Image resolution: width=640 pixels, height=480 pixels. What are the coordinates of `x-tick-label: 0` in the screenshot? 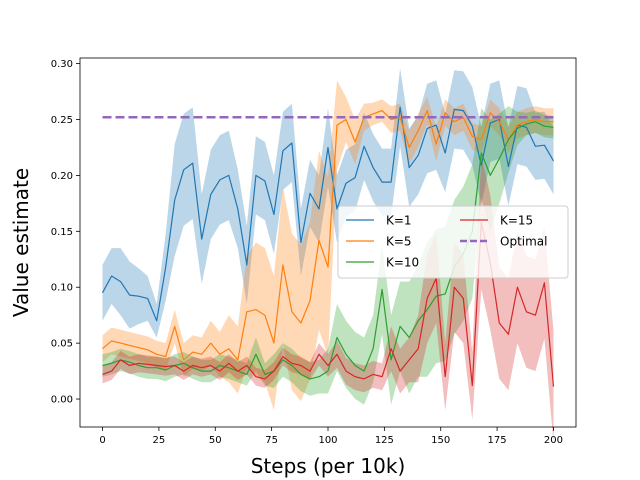 It's located at (102, 440).